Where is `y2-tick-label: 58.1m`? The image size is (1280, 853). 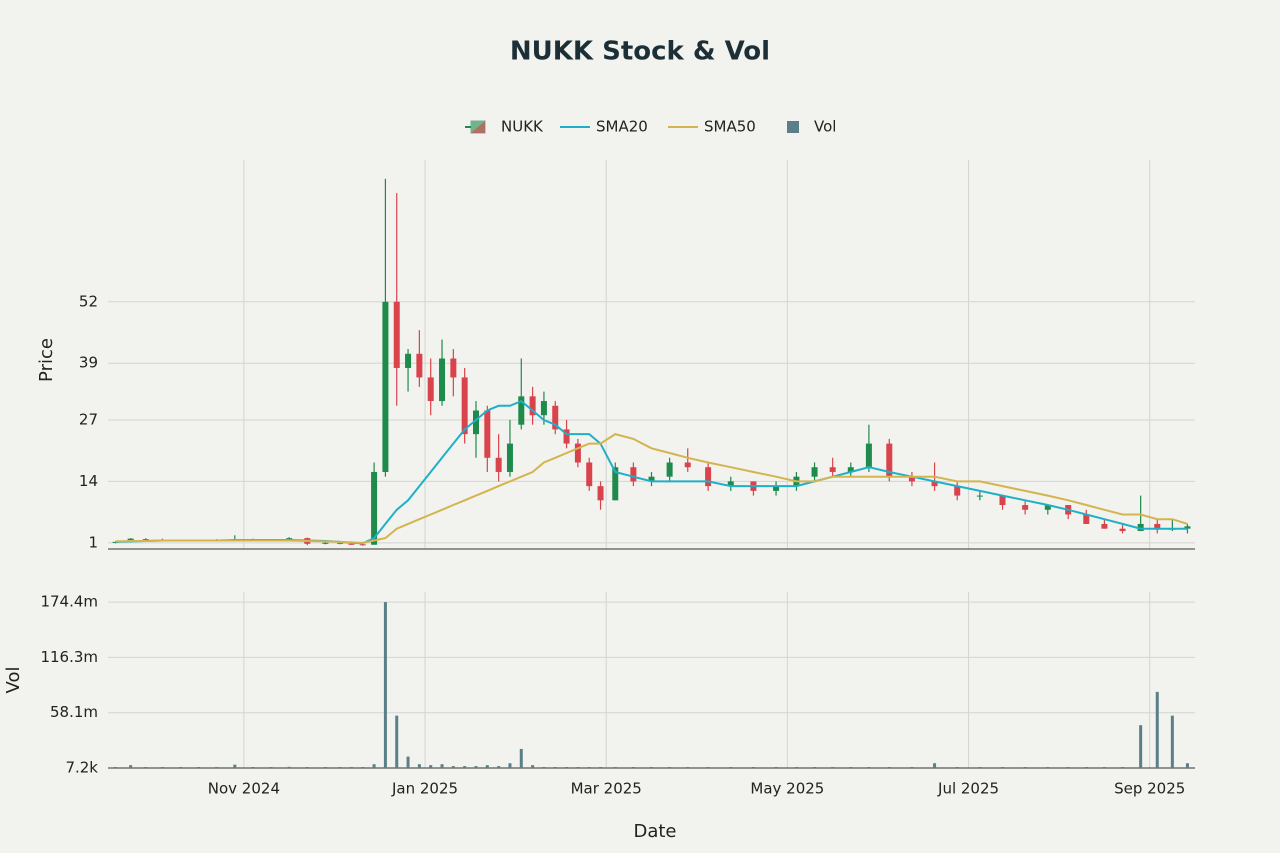
y2-tick-label: 58.1m is located at coordinates (74, 712).